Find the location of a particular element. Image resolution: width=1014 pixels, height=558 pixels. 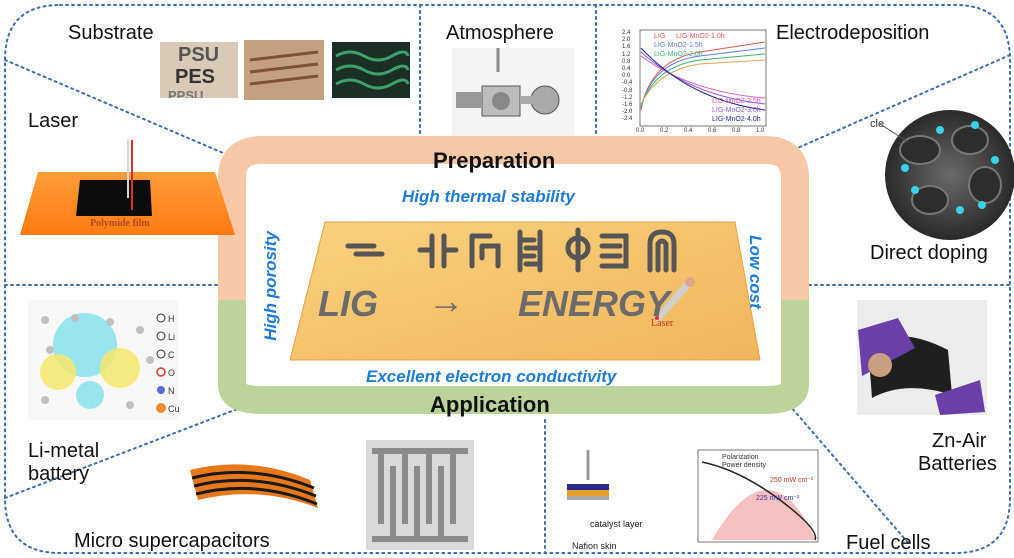

device-glyphs is located at coordinates (511, 250).